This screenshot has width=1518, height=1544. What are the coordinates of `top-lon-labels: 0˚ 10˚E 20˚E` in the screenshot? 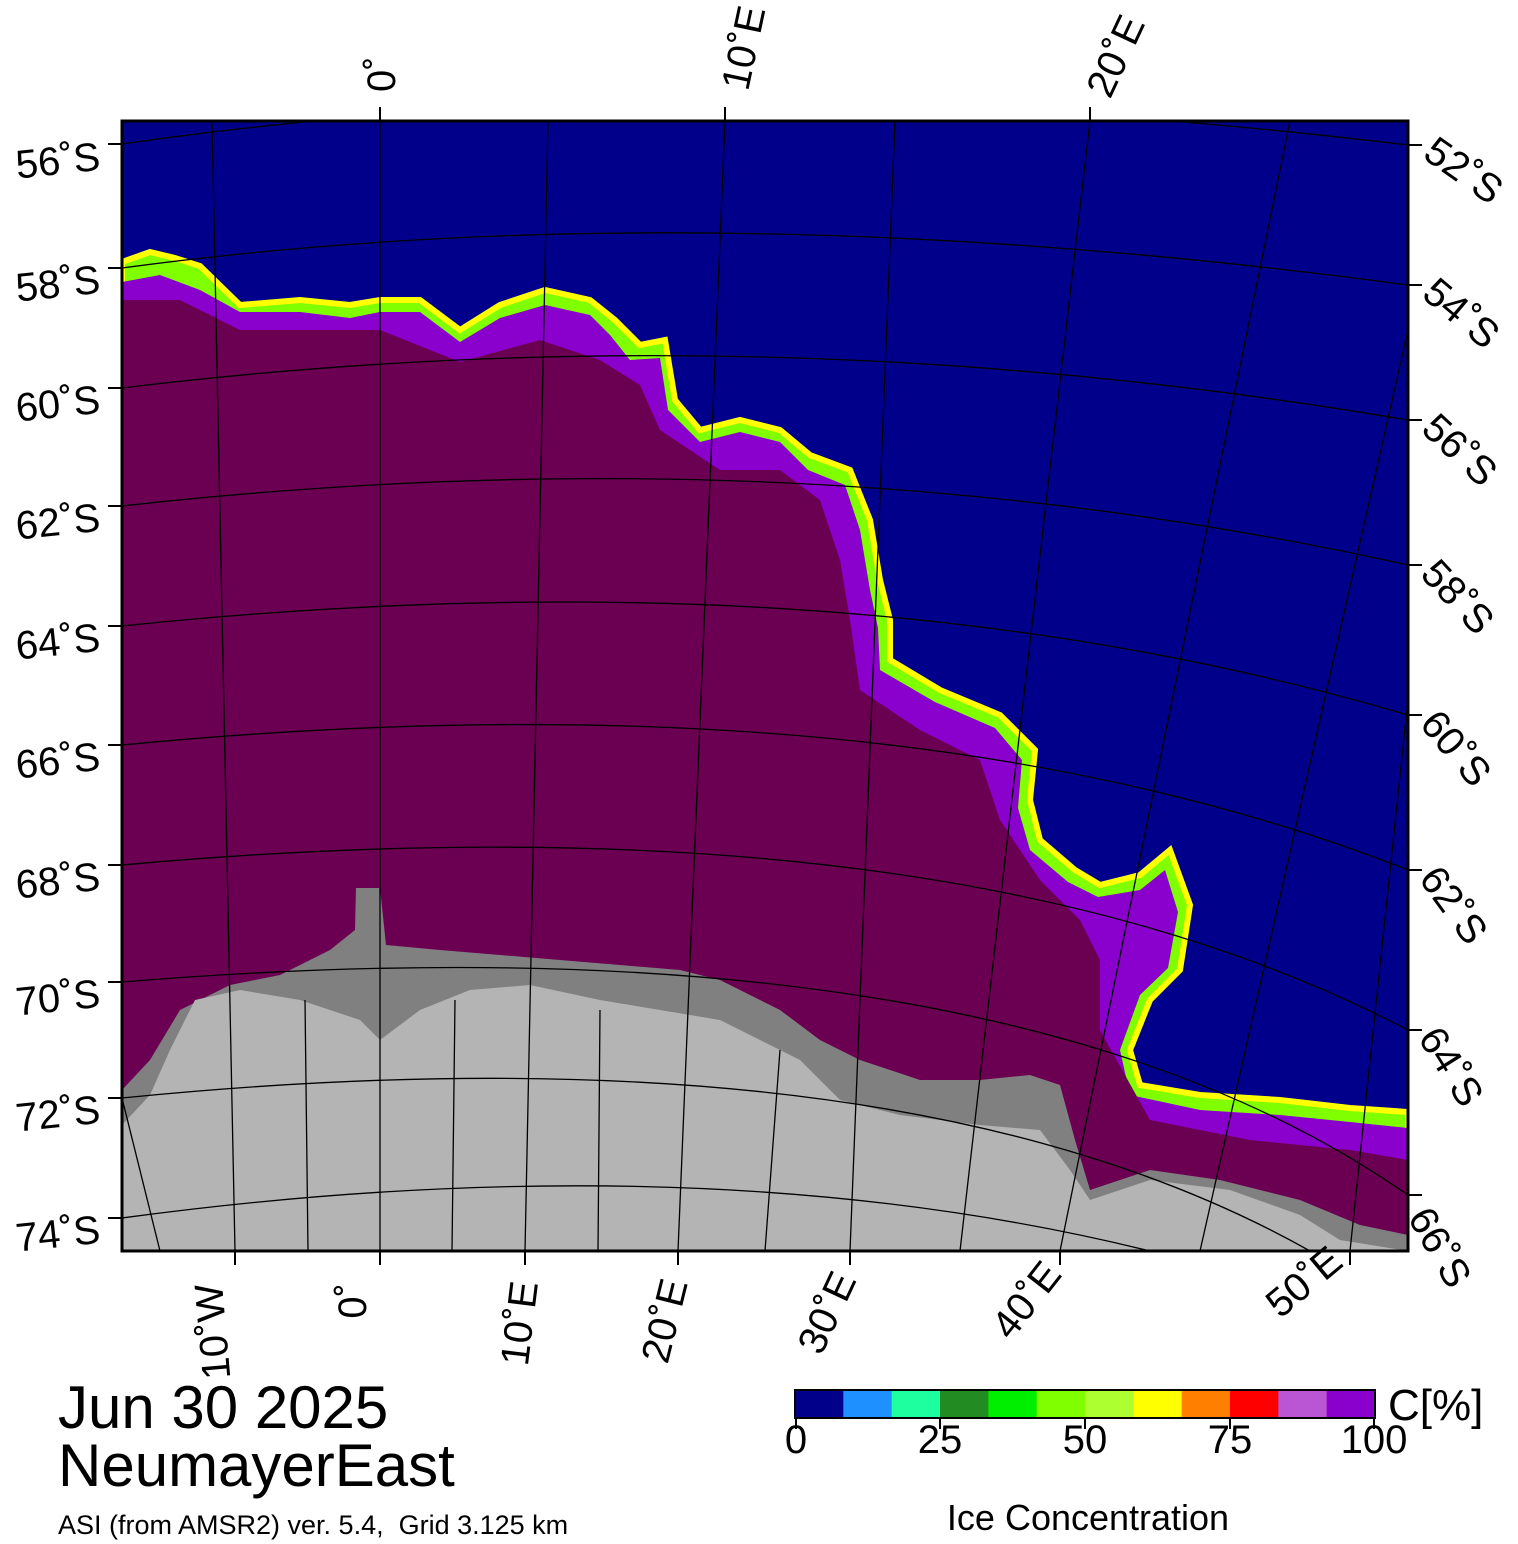 It's located at (757, 53).